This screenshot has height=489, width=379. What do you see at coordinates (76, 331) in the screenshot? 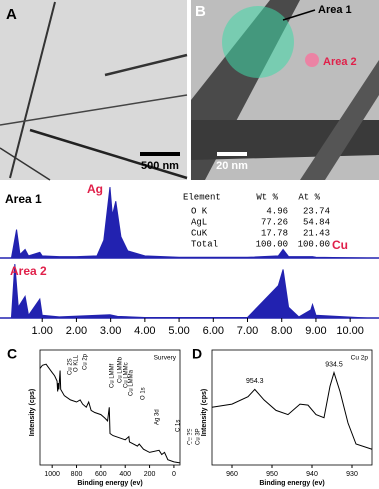
I see `x-tick-label: 2.00` at bounding box center [76, 331].